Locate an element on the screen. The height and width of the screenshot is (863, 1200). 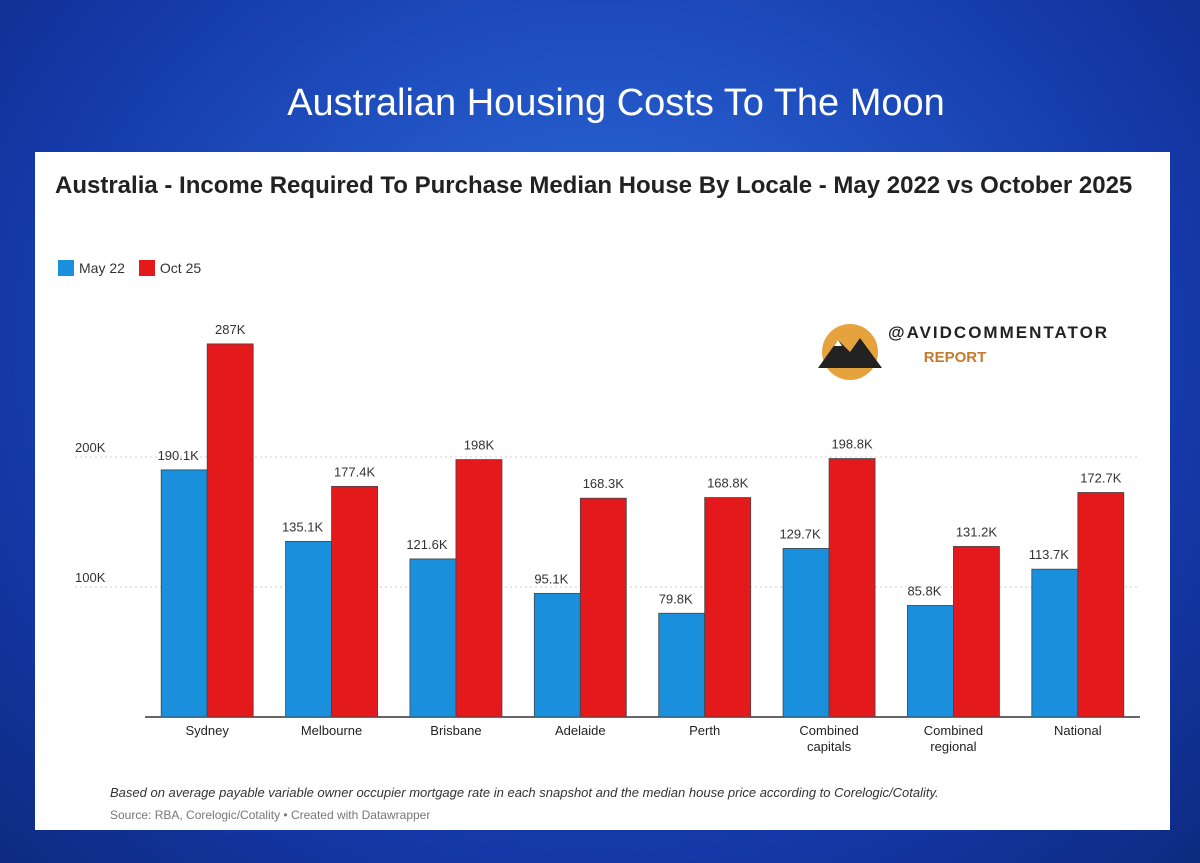
x-tick-label: National is located at coordinates (1077, 730).